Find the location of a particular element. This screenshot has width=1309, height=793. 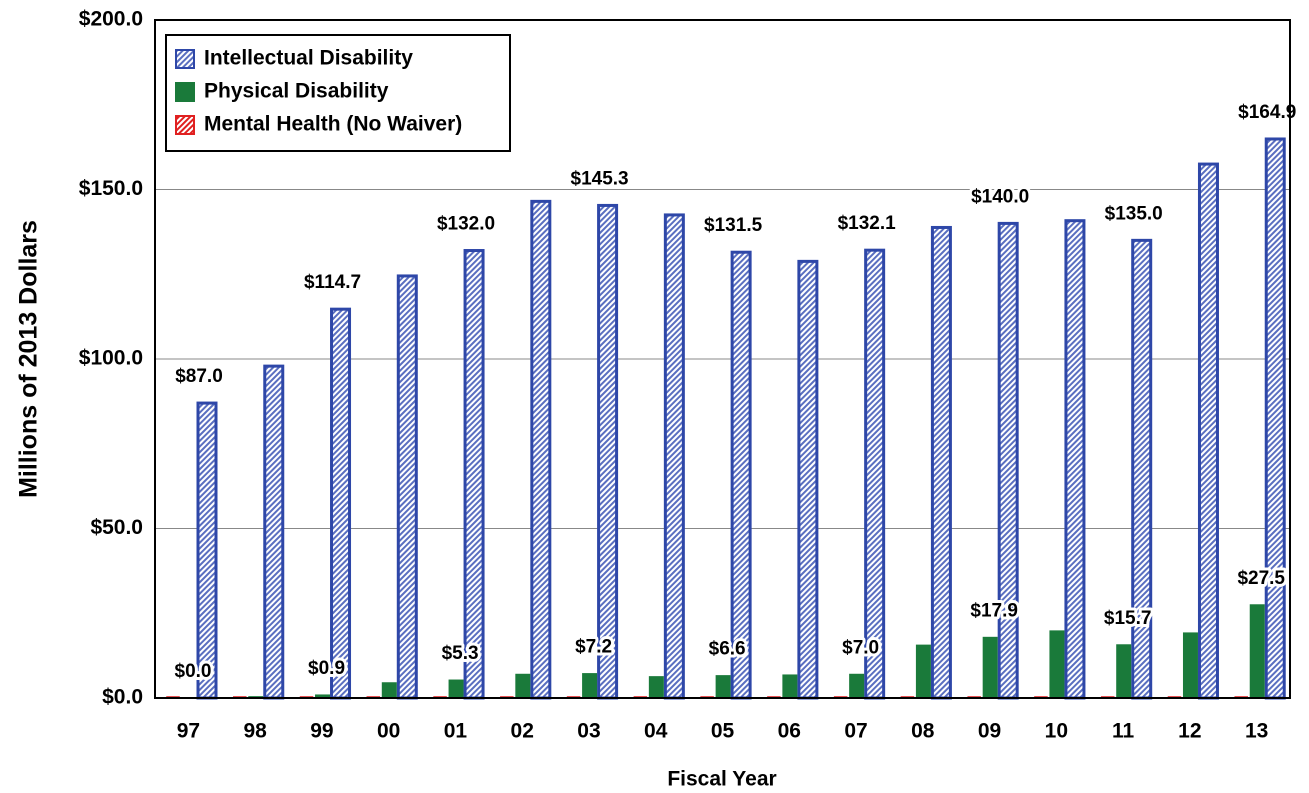

x-tick-label: 07 is located at coordinates (855, 731).